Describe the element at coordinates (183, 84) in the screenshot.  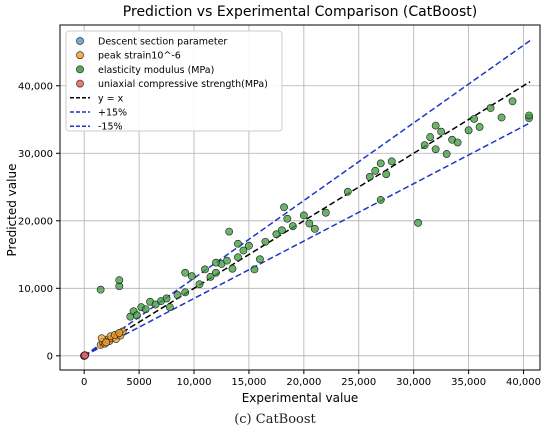
I see `legend-label: uniaxial compressive strength(MPa)` at that location.